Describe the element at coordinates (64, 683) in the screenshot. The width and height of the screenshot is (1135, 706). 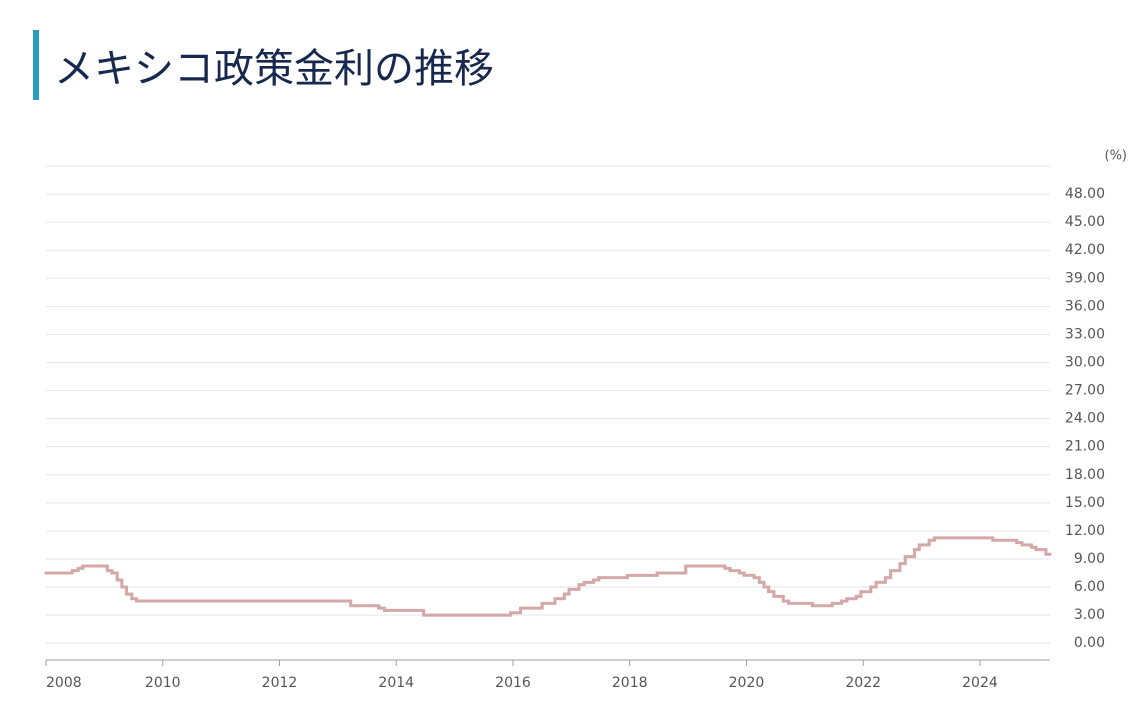
I see `x-tick-label: 2008` at that location.